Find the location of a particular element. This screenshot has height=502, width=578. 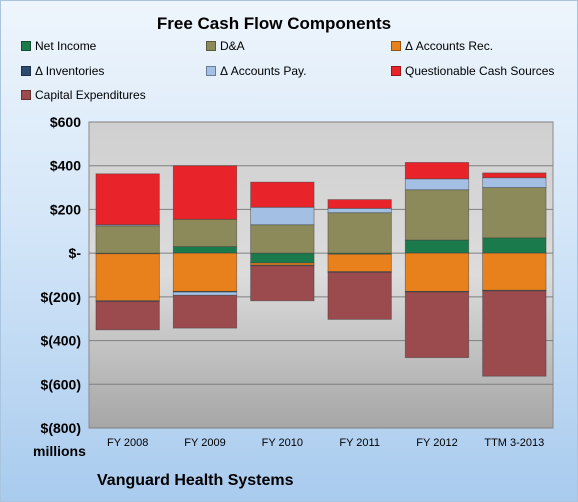

x-tick-label: FY 2009 is located at coordinates (204, 443).